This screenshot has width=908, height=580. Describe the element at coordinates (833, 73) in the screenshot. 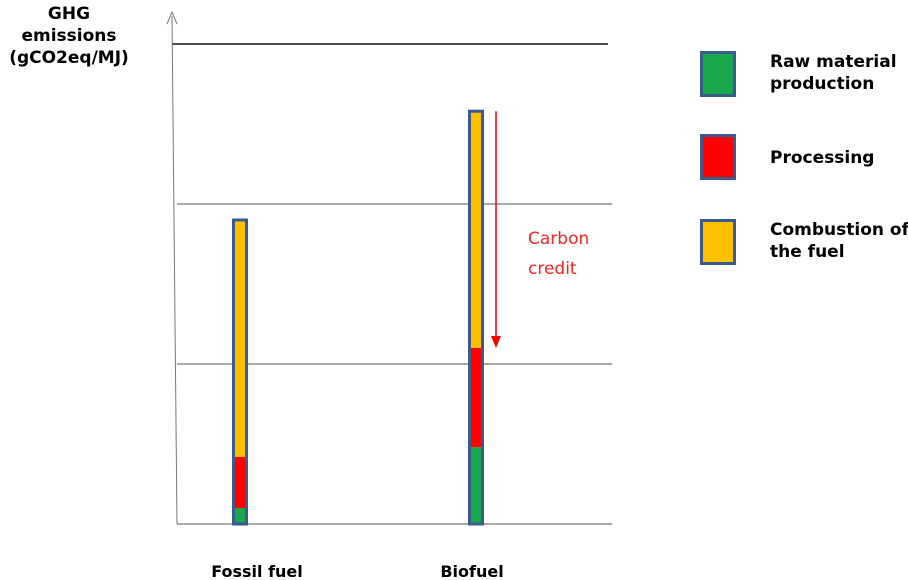

I see `legend-label-raw-material: Raw material production` at that location.